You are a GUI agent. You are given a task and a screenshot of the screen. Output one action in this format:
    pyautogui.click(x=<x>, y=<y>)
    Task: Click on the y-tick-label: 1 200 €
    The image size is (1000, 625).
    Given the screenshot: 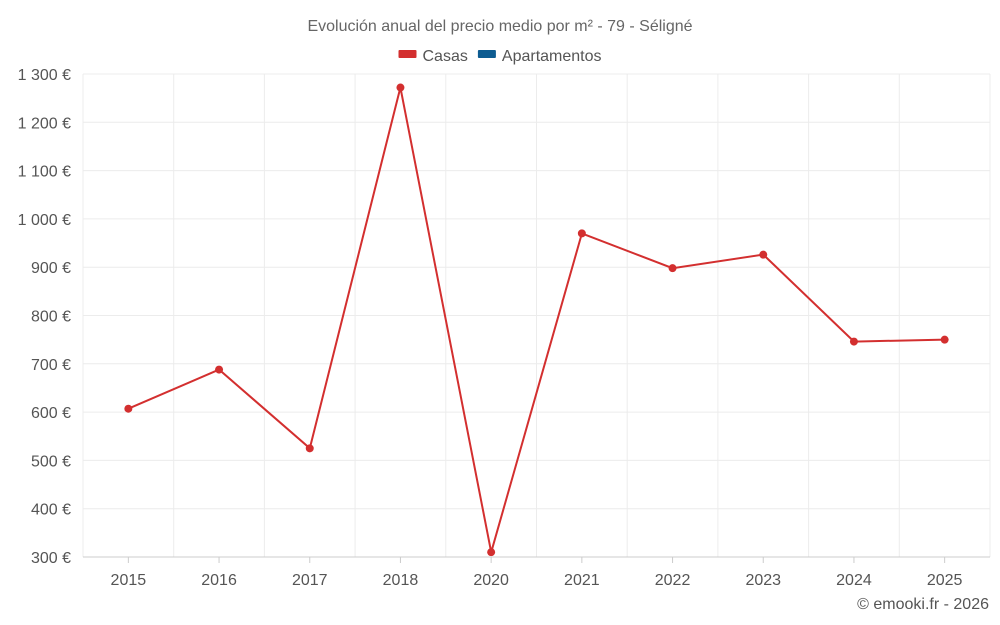 What is the action you would take?
    pyautogui.click(x=44, y=123)
    